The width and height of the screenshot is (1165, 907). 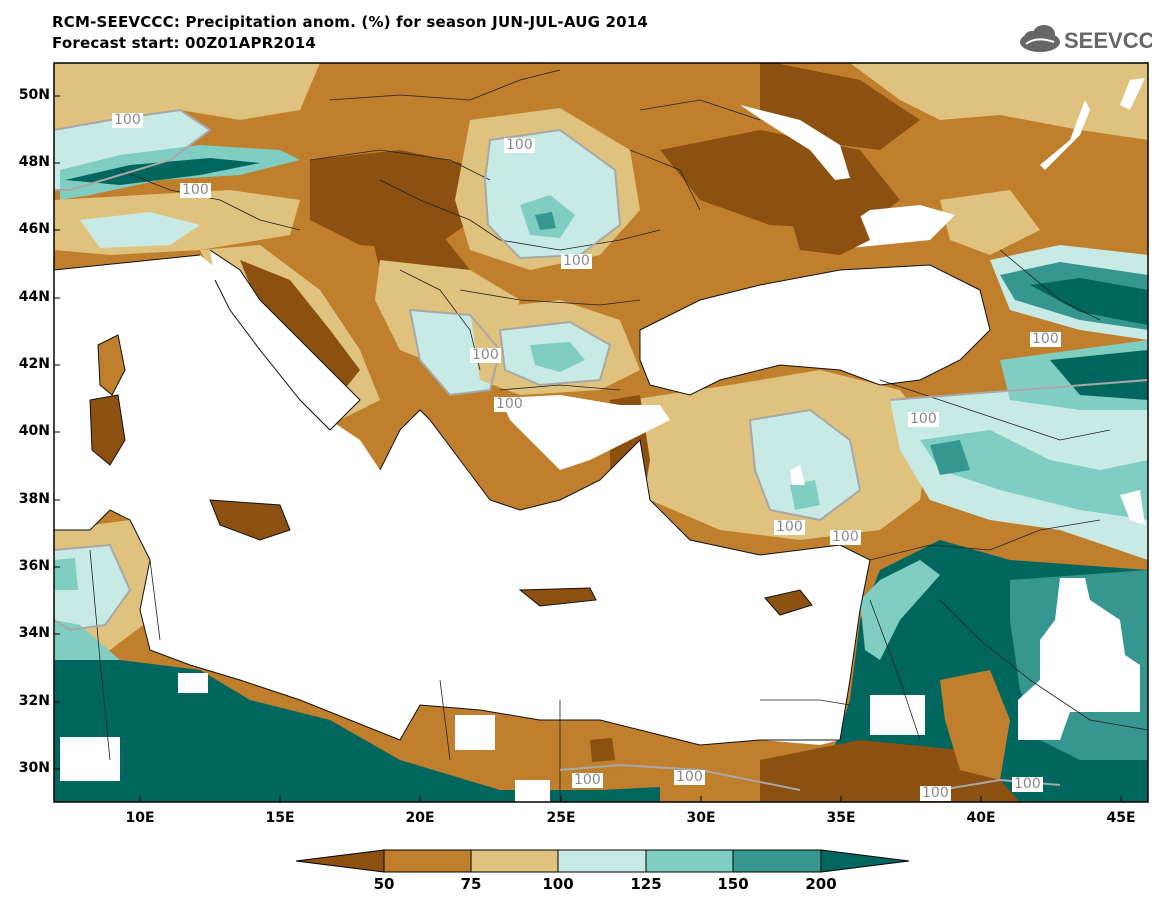 What do you see at coordinates (558, 884) in the screenshot?
I see `colorbar-label: 100` at bounding box center [558, 884].